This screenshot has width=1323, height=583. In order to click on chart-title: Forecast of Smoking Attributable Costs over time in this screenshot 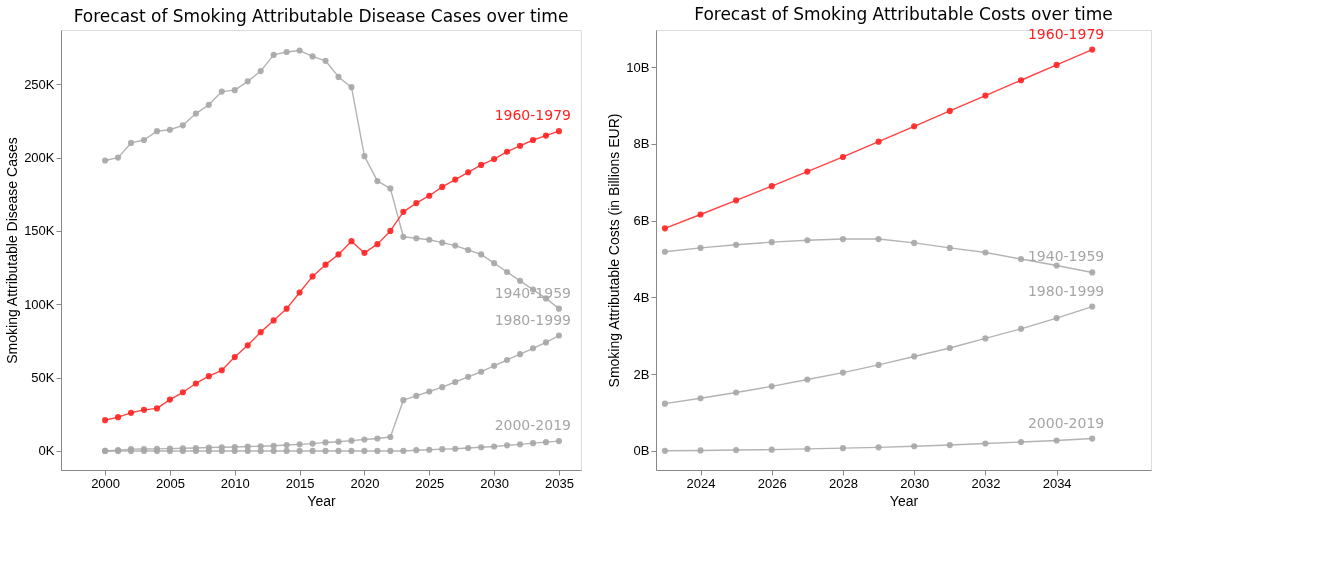, I will do `click(903, 13)`.